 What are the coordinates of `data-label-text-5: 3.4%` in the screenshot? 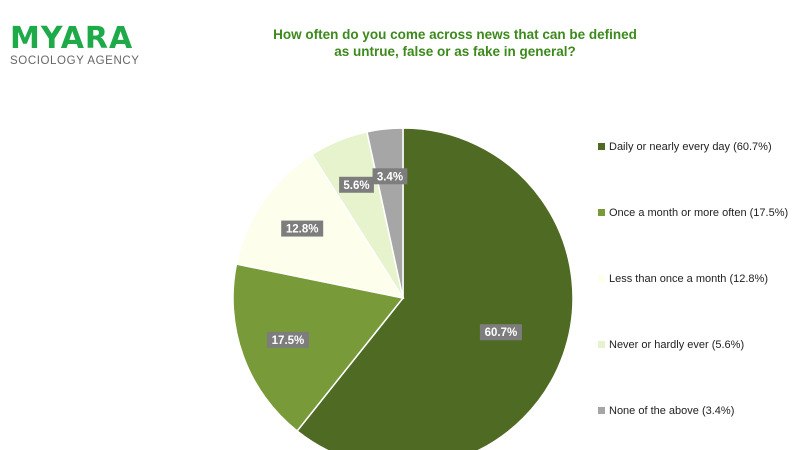 It's located at (390, 177).